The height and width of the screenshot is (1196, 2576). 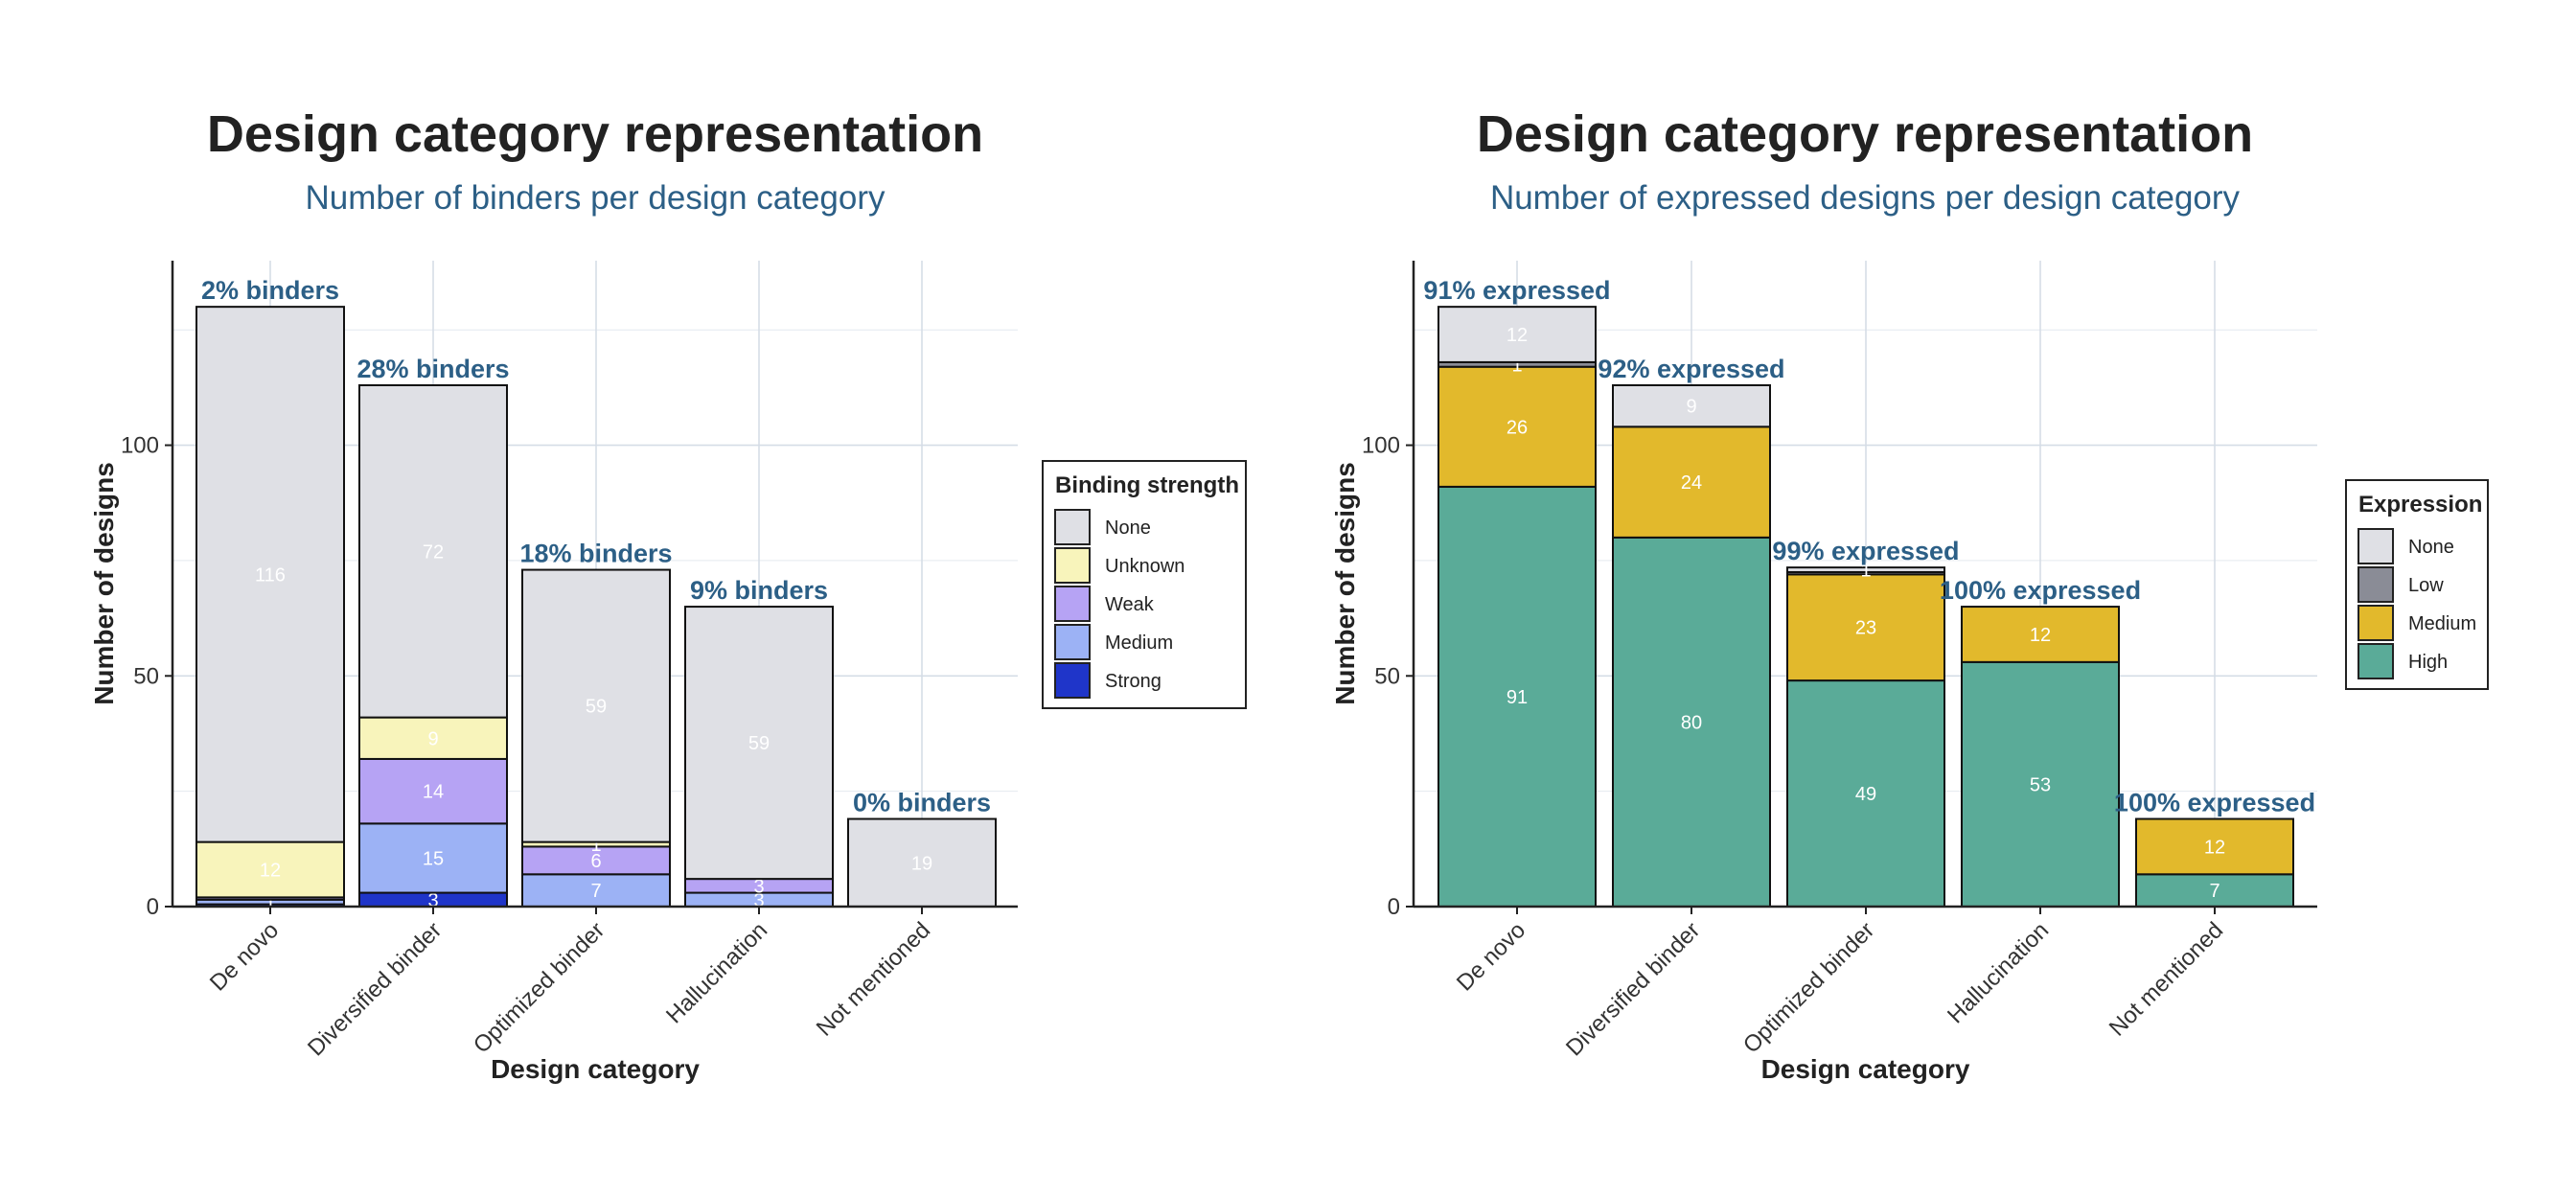 I want to click on bar-optimized-binder: 7 61 59 18% binders, so click(x=596, y=724).